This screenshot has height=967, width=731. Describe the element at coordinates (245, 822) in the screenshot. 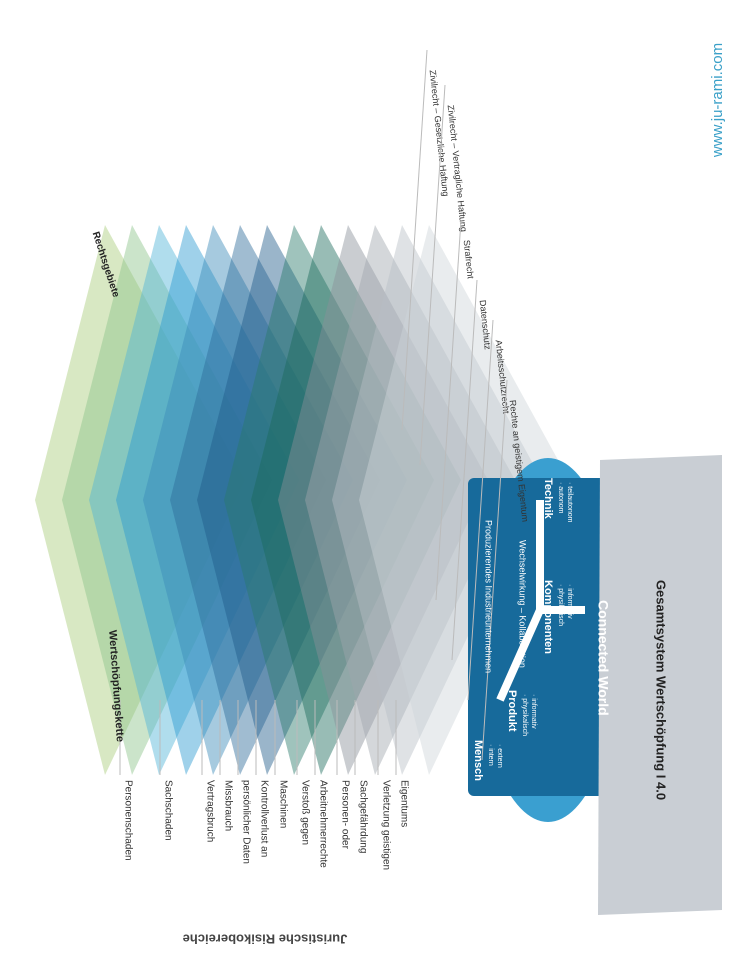

I see `risk-area-label: persönlicher Daten` at that location.